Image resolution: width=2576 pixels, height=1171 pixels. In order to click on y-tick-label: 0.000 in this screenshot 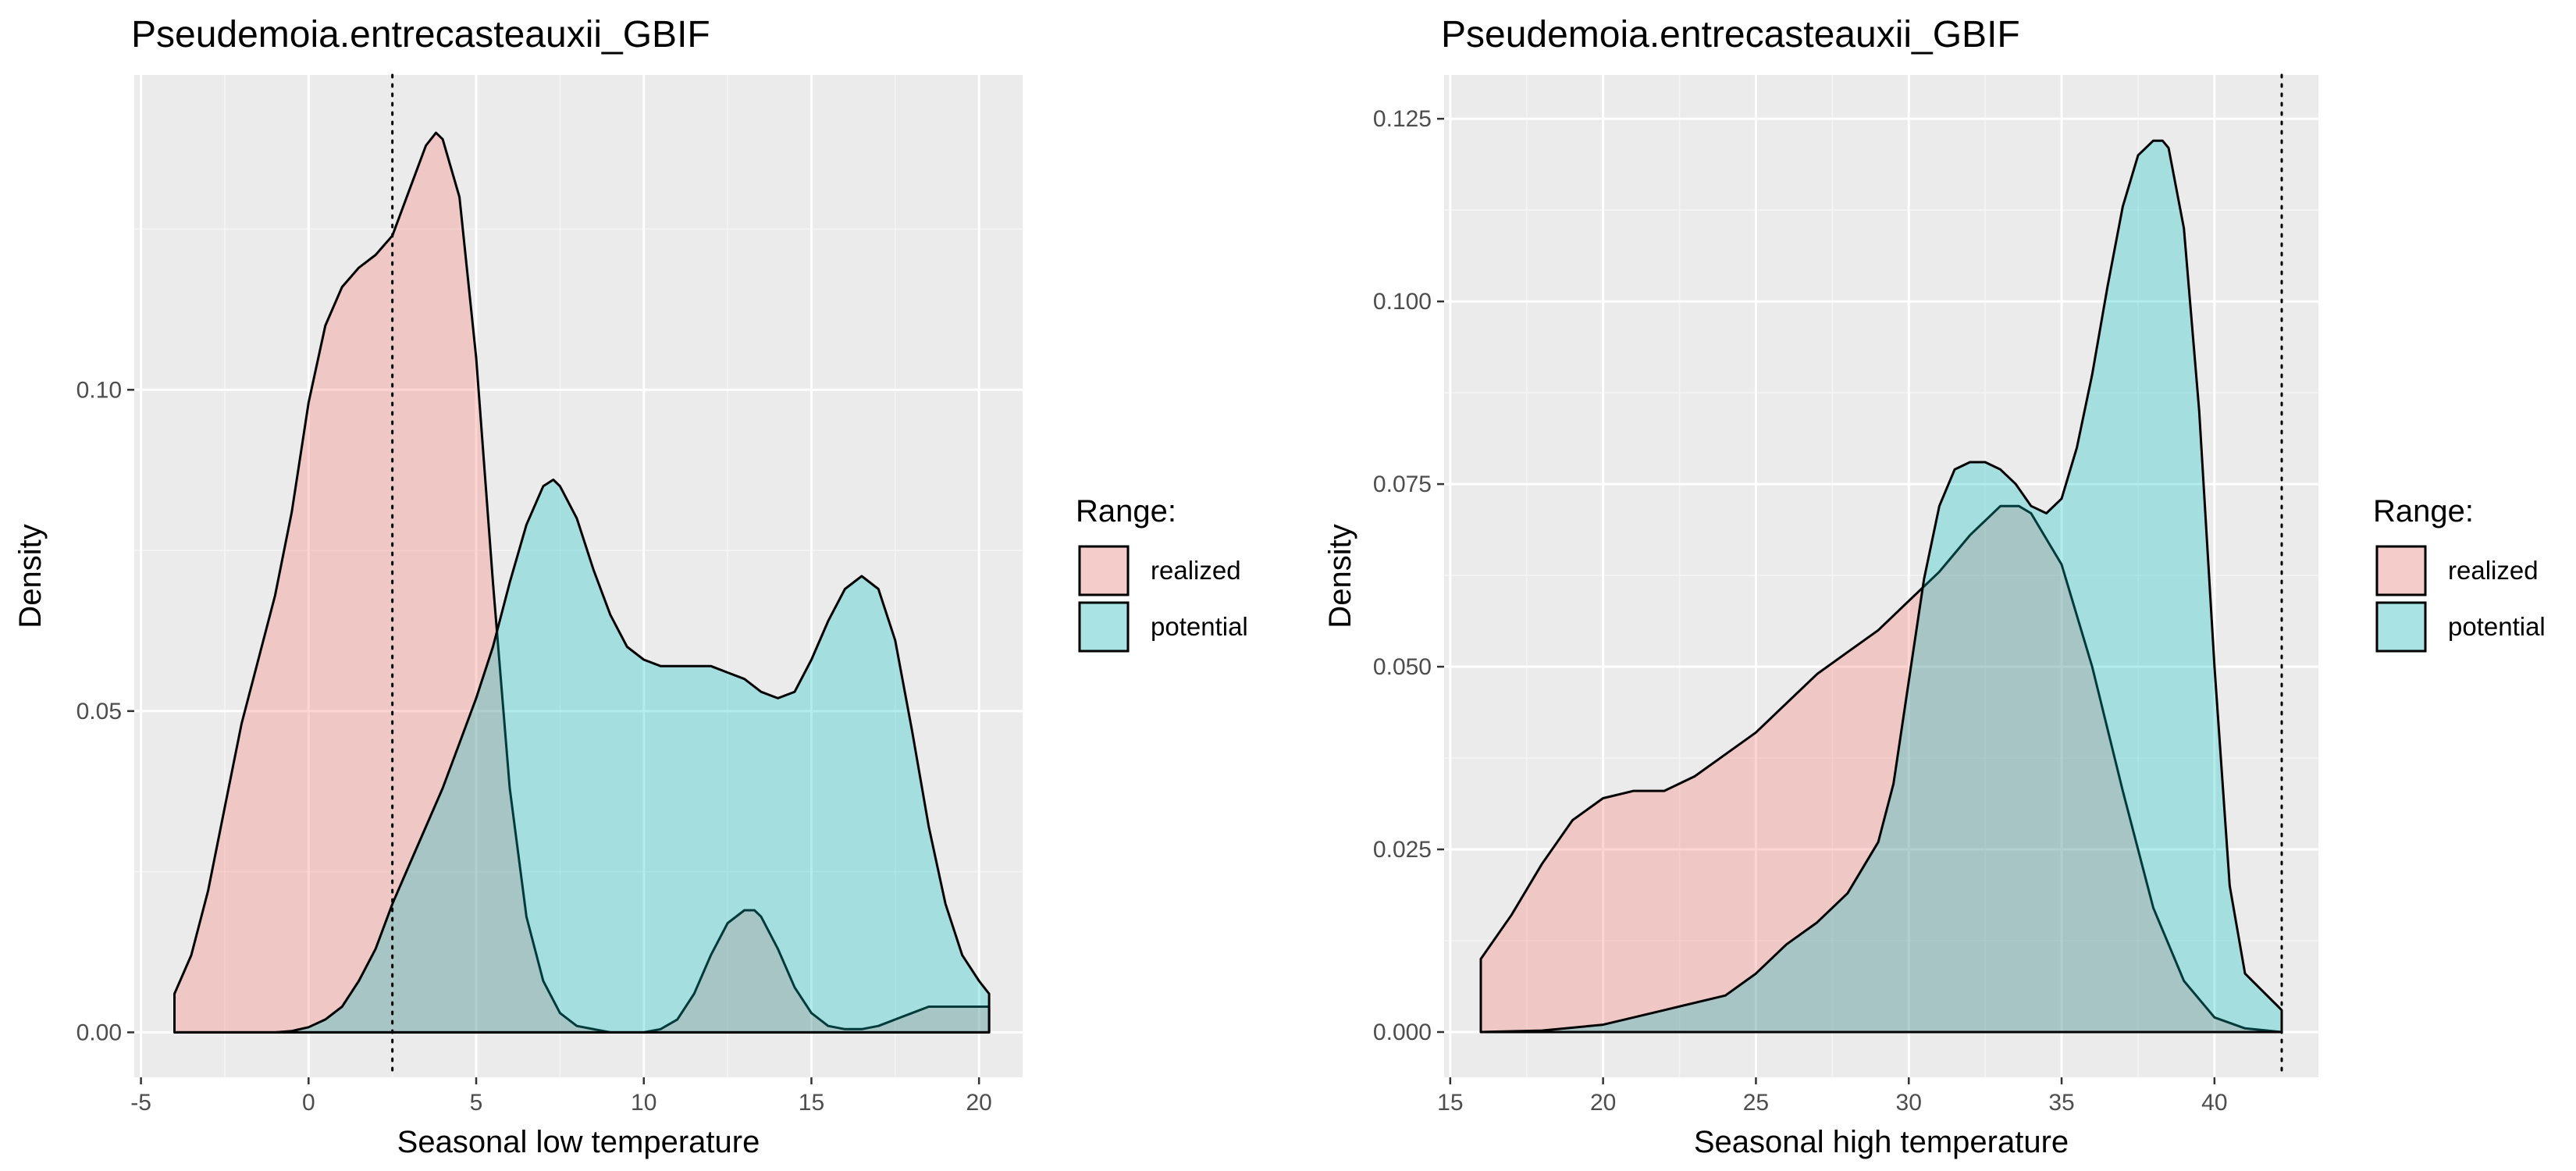, I will do `click(1402, 1032)`.